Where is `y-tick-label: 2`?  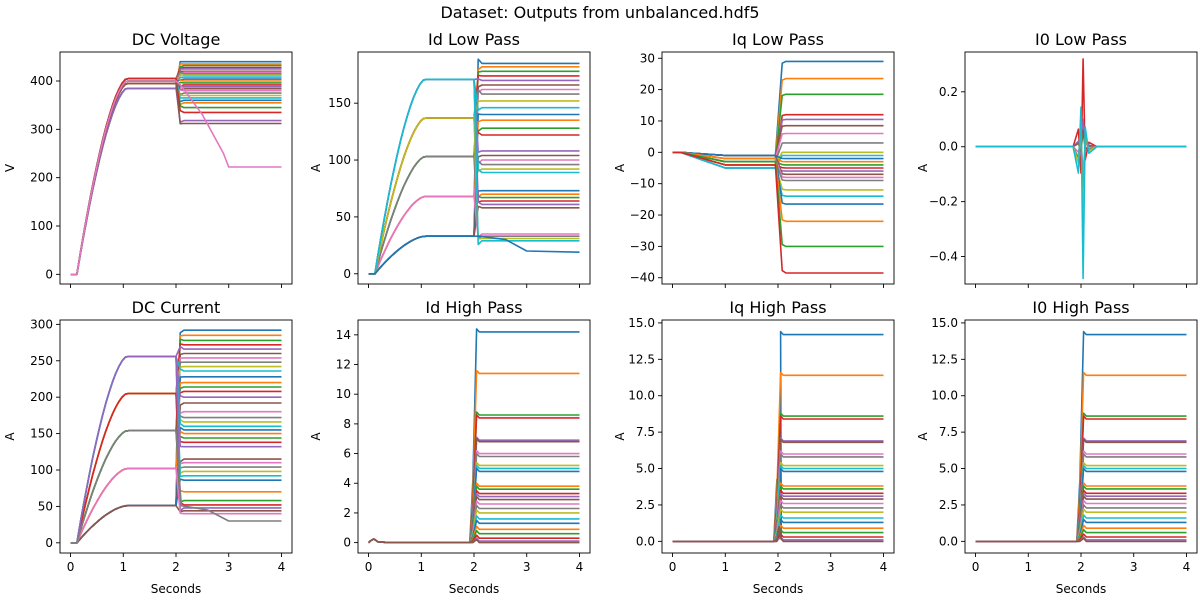 y-tick-label: 2 is located at coordinates (347, 513).